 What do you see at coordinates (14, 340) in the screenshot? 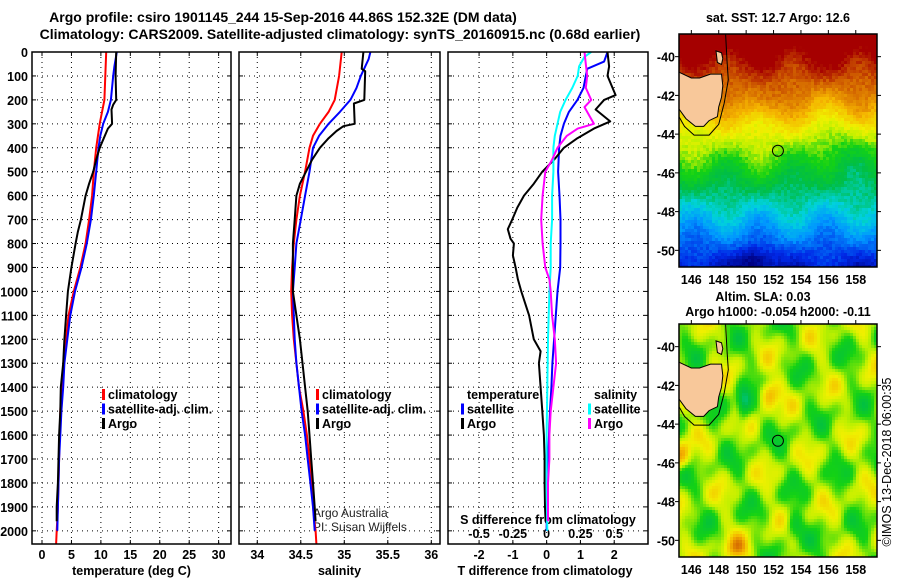
I see `depth-tick-label: 1200` at bounding box center [14, 340].